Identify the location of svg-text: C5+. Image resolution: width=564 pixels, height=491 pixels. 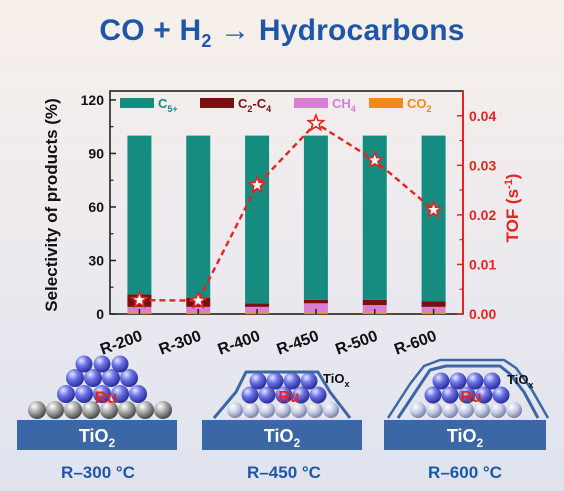
(168, 105).